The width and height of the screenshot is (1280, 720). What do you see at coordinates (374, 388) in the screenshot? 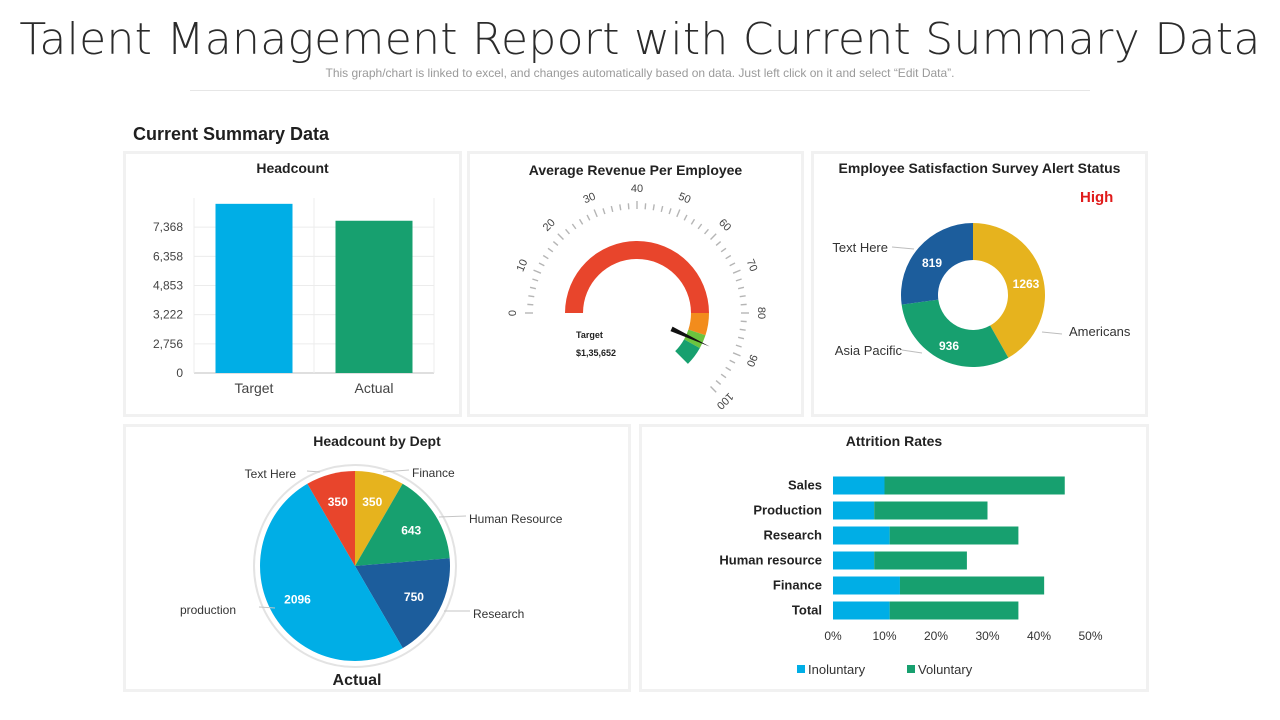
I see `headcount-xtick: Actual` at bounding box center [374, 388].